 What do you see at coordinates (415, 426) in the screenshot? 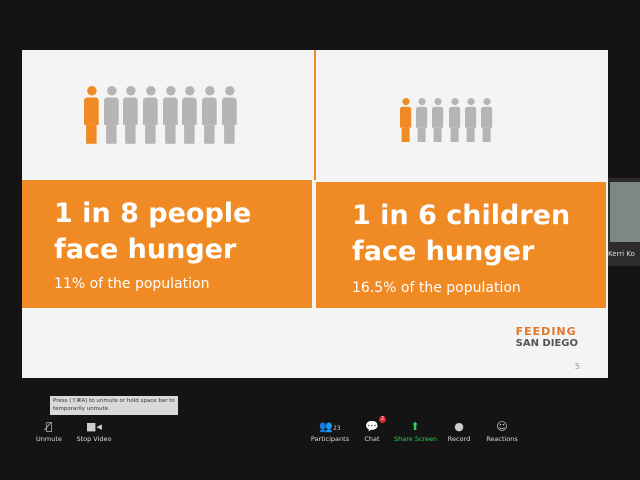
I see `share-screen-icon: ⬆` at bounding box center [415, 426].